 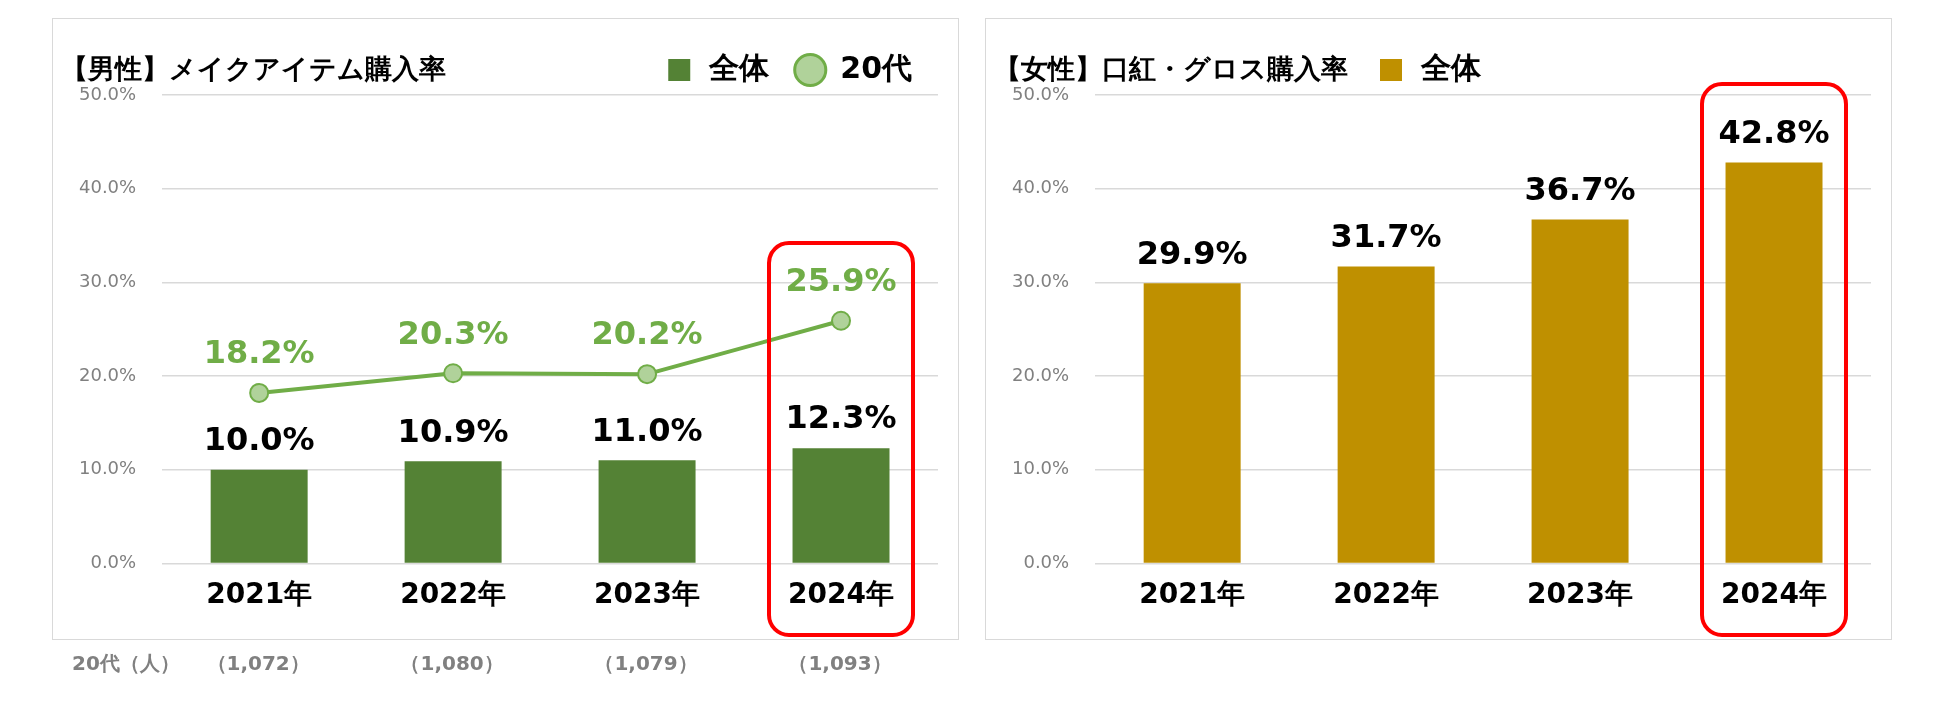 What do you see at coordinates (259, 352) in the screenshot?
I see `data-label: 18.2%` at bounding box center [259, 352].